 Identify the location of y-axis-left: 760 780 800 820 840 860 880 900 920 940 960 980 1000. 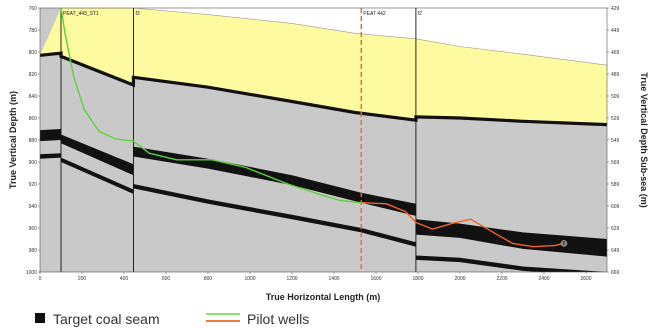
(33, 141).